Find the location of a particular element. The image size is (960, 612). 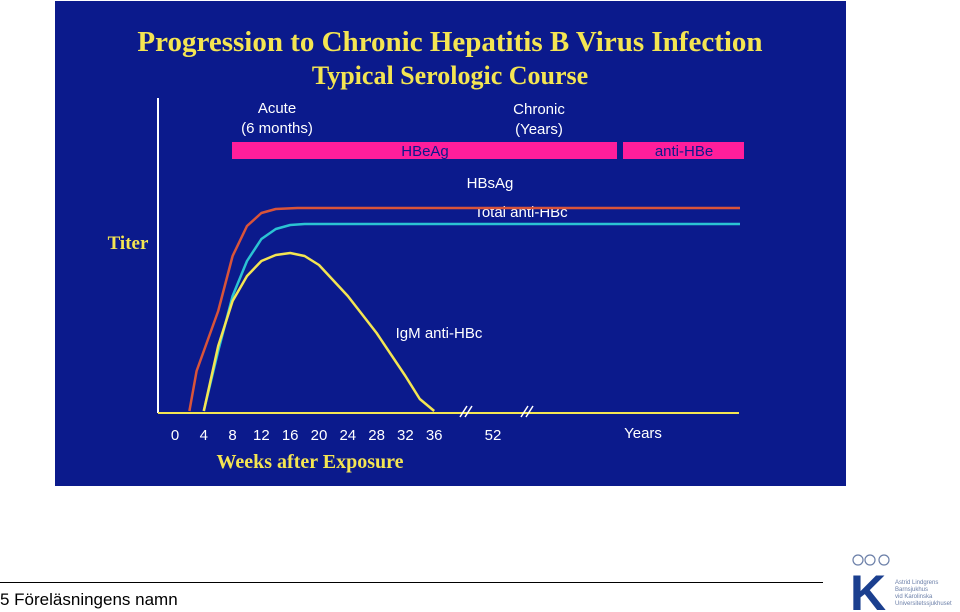

x-tick-label: 12 is located at coordinates (261, 435).